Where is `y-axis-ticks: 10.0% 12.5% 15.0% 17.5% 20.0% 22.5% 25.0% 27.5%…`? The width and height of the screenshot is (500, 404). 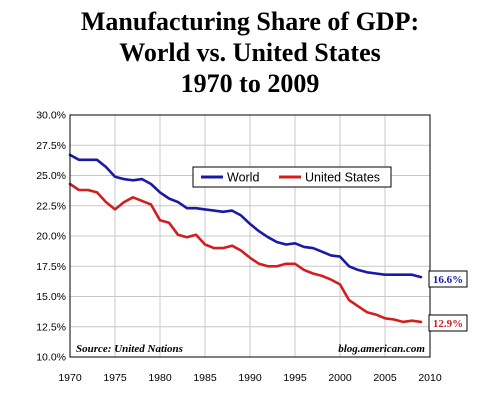 y-axis-ticks: 10.0% 12.5% 15.0% 17.5% 20.0% 22.5% 25.0% 27.5%… is located at coordinates (51, 237).